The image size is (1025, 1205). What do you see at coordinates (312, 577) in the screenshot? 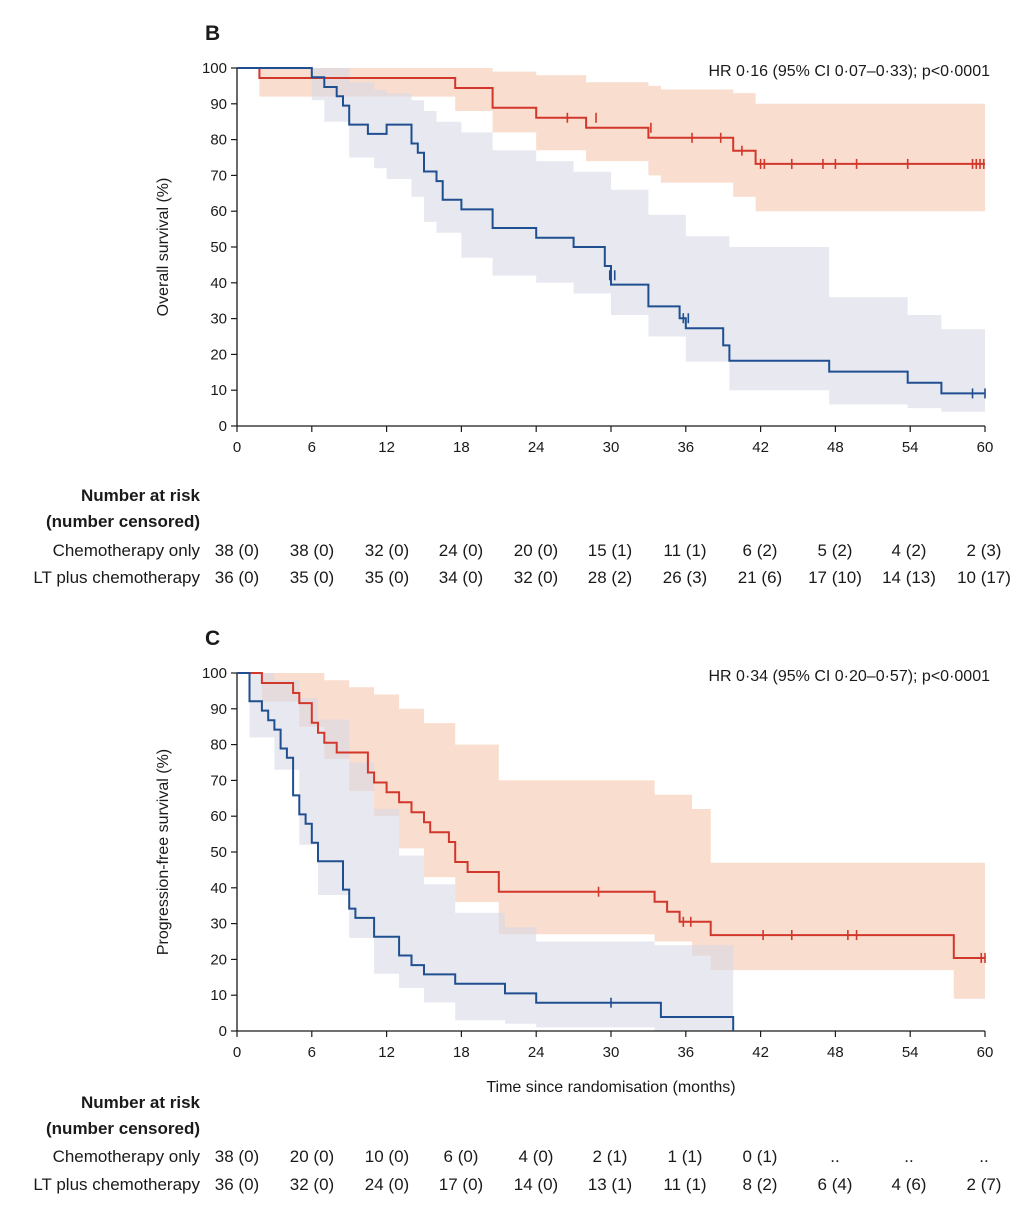
I see `risk-cell: 35 (0)` at bounding box center [312, 577].